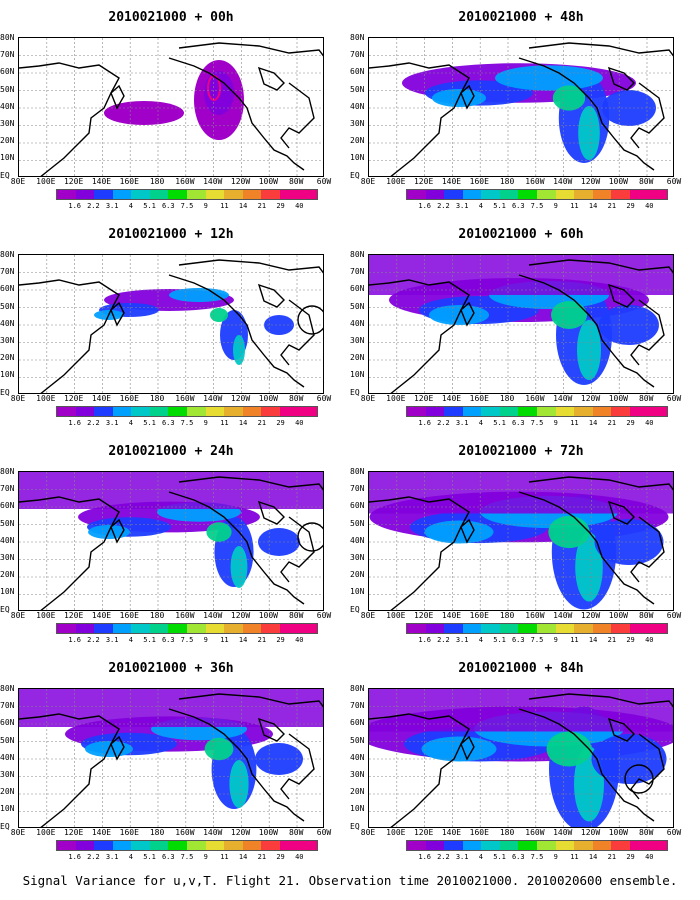 This screenshot has width=700, height=900. What do you see at coordinates (586, 765) in the screenshot?
I see `coastline-america-west` at bounding box center [586, 765].